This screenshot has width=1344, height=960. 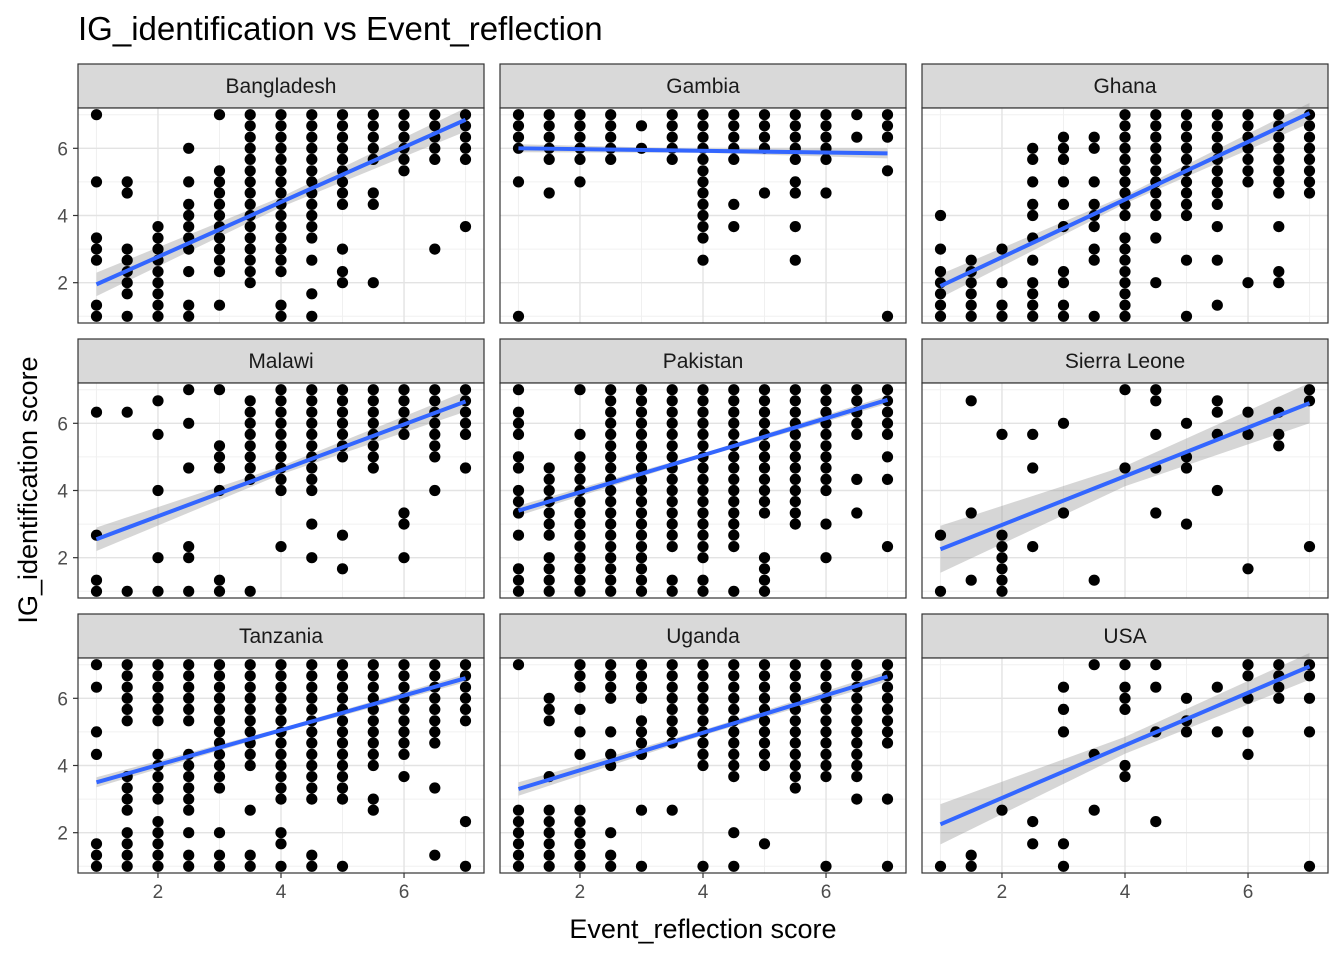 What do you see at coordinates (158, 892) in the screenshot?
I see `x-tick-label: 2` at bounding box center [158, 892].